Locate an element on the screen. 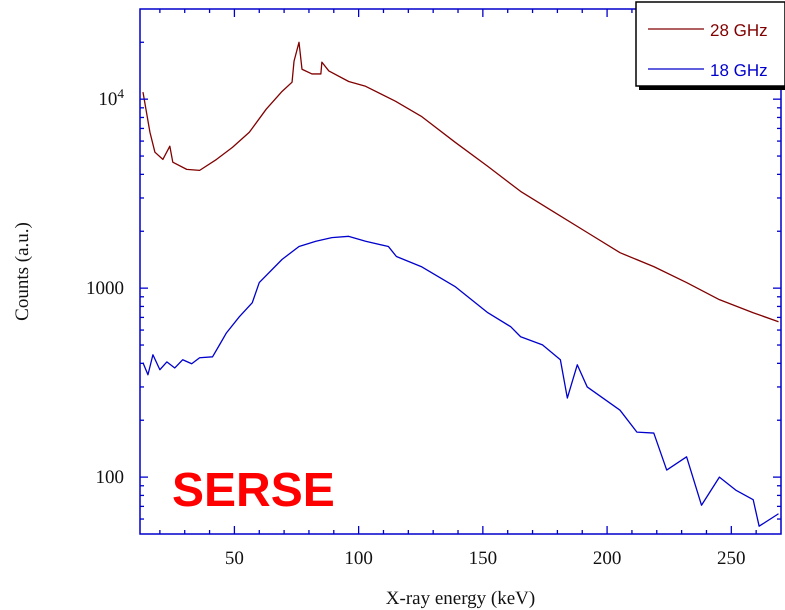  y-tick-label: 10$^{4}$ is located at coordinates (111, 98).